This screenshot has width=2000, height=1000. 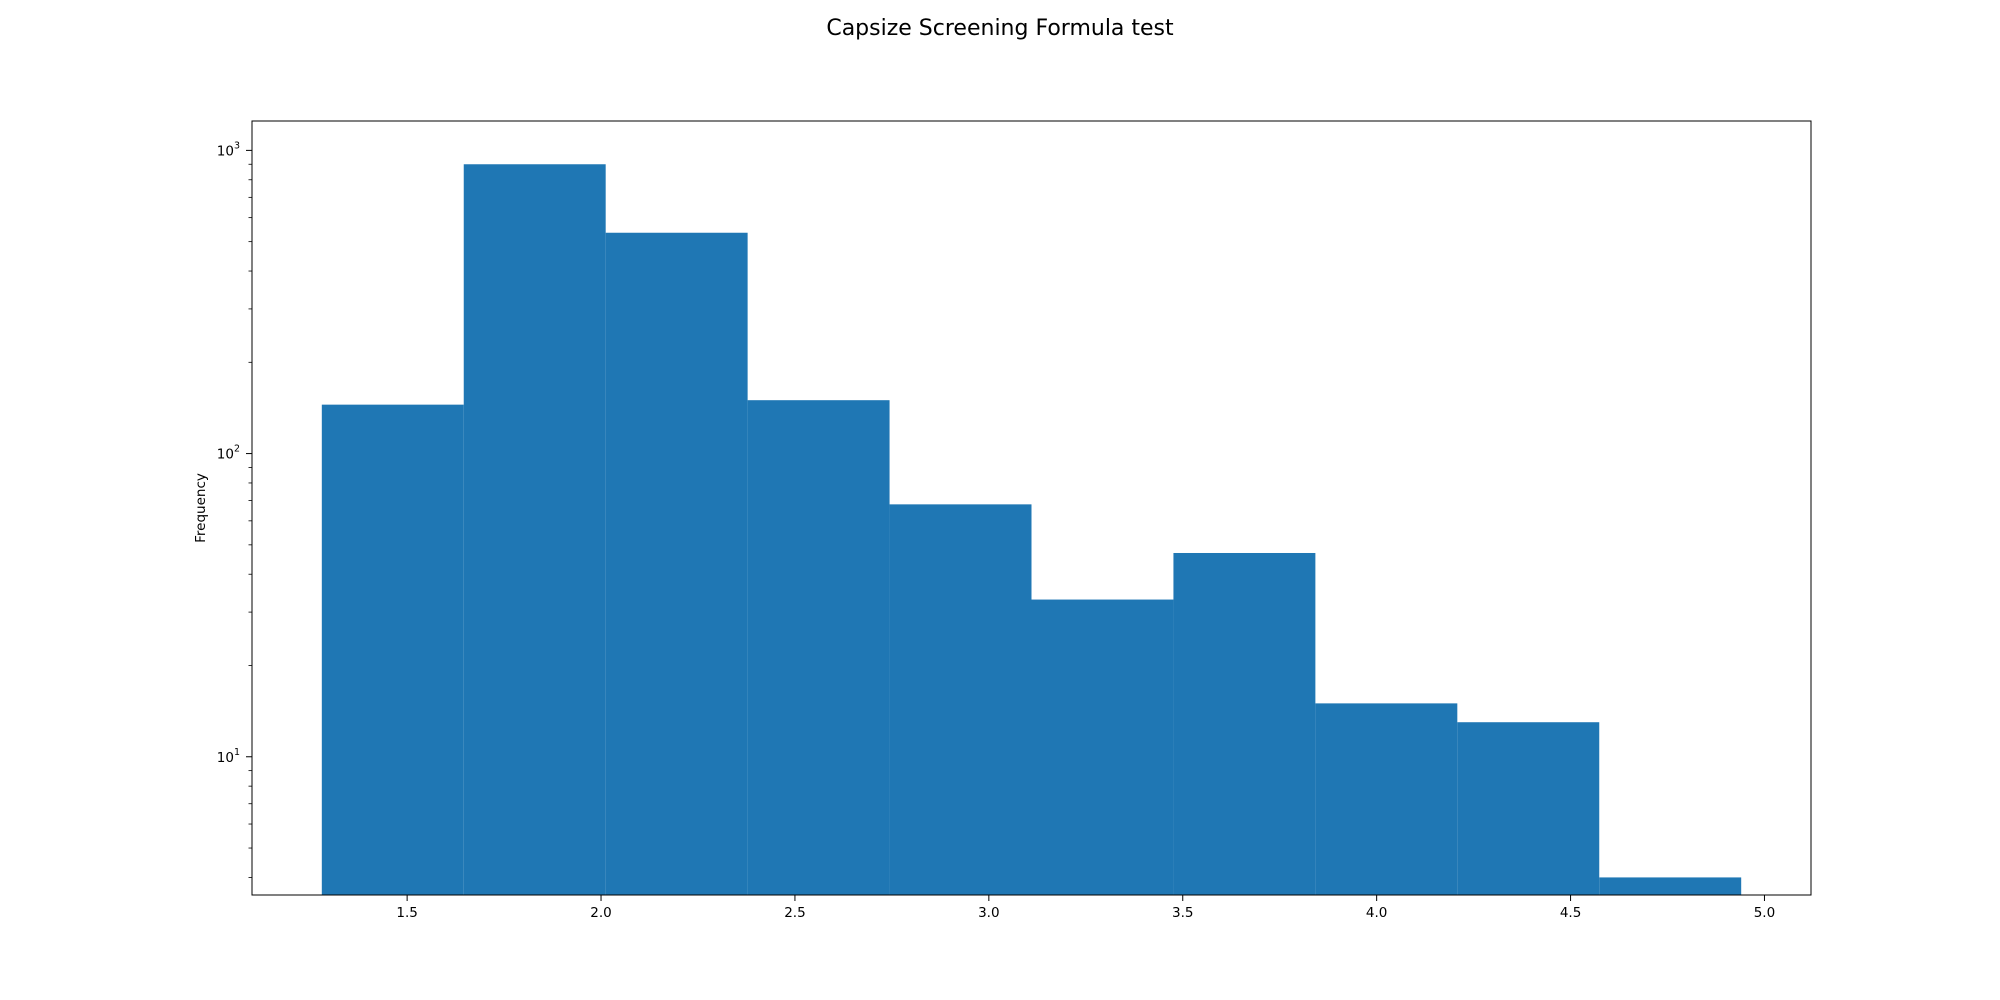 What do you see at coordinates (988, 913) in the screenshot?
I see `x-tick-label: 3.0` at bounding box center [988, 913].